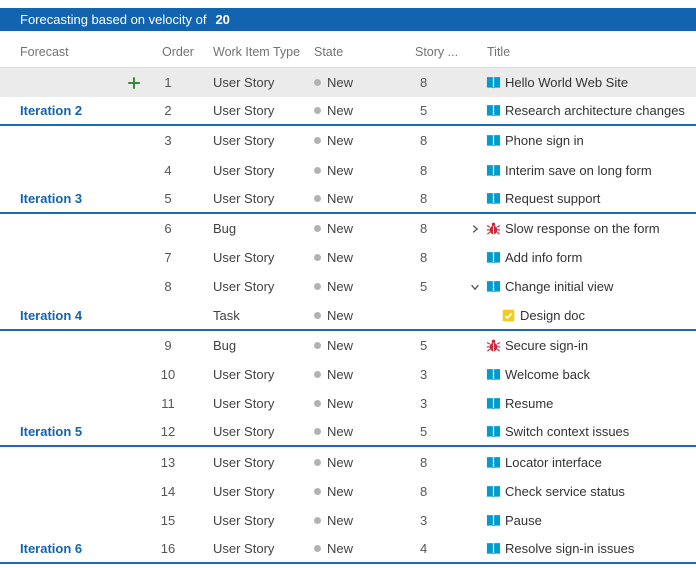  I want to click on title-cell: Secure sign-in, so click(529, 345).